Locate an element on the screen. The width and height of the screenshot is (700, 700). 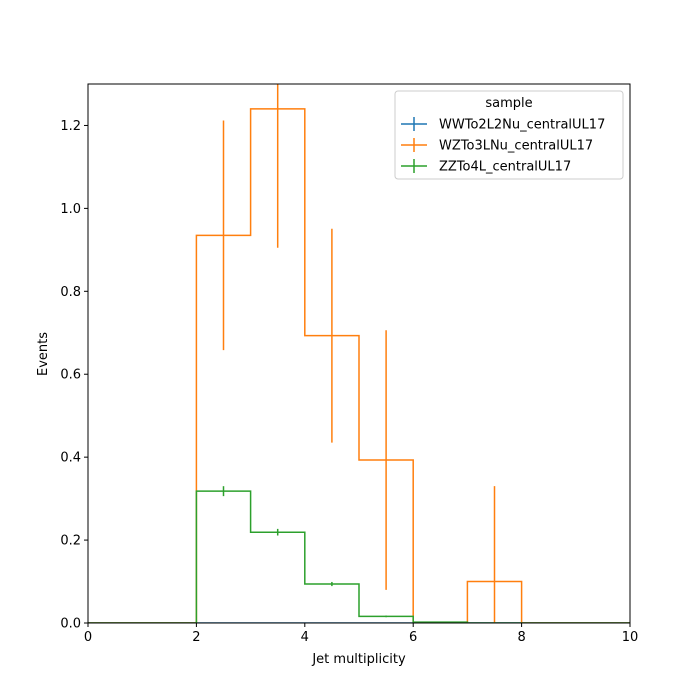
legend-frame is located at coordinates (509, 135).